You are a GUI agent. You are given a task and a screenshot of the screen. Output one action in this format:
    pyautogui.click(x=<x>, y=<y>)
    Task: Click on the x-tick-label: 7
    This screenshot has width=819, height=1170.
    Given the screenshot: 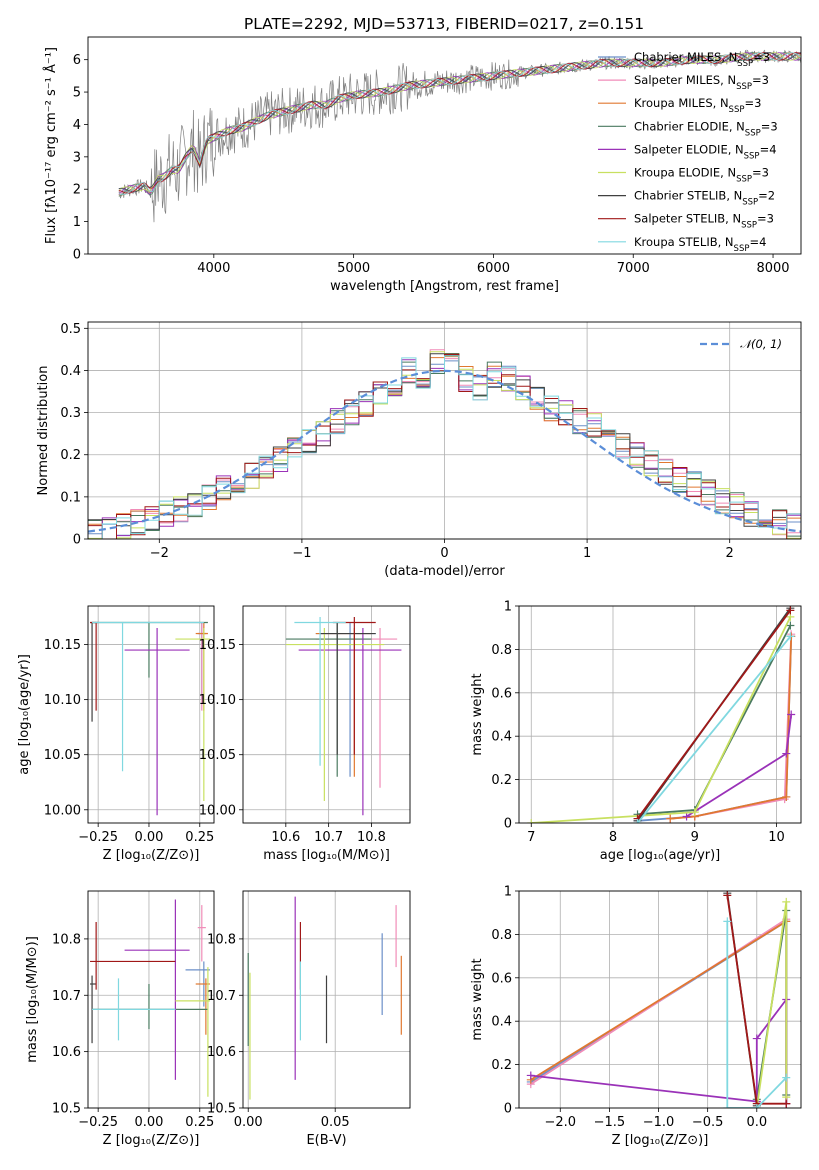 What is the action you would take?
    pyautogui.click(x=531, y=837)
    